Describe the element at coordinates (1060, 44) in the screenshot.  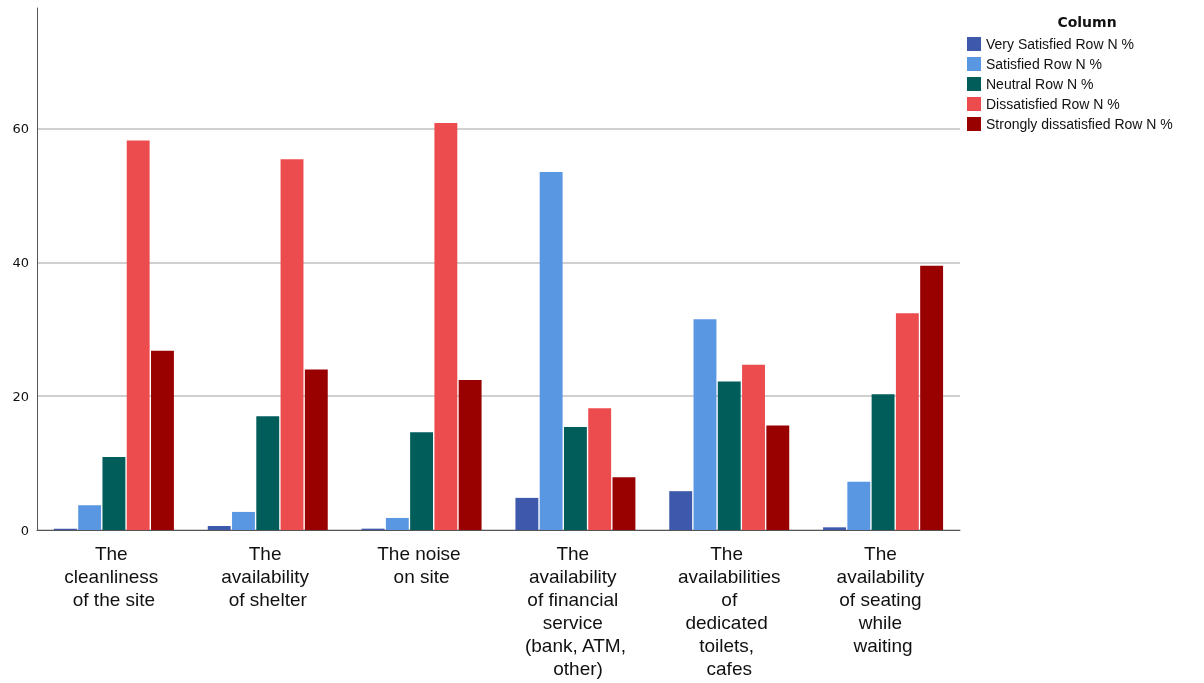
I see `legend-label: Very Satisfied Row N %` at that location.